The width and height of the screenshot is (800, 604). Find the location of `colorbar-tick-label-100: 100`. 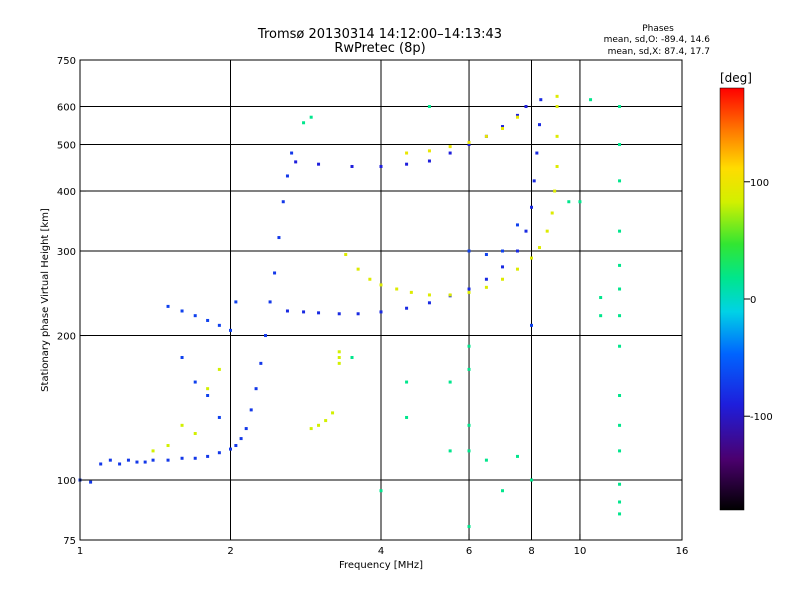

colorbar-tick-label-100: 100 is located at coordinates (759, 183).